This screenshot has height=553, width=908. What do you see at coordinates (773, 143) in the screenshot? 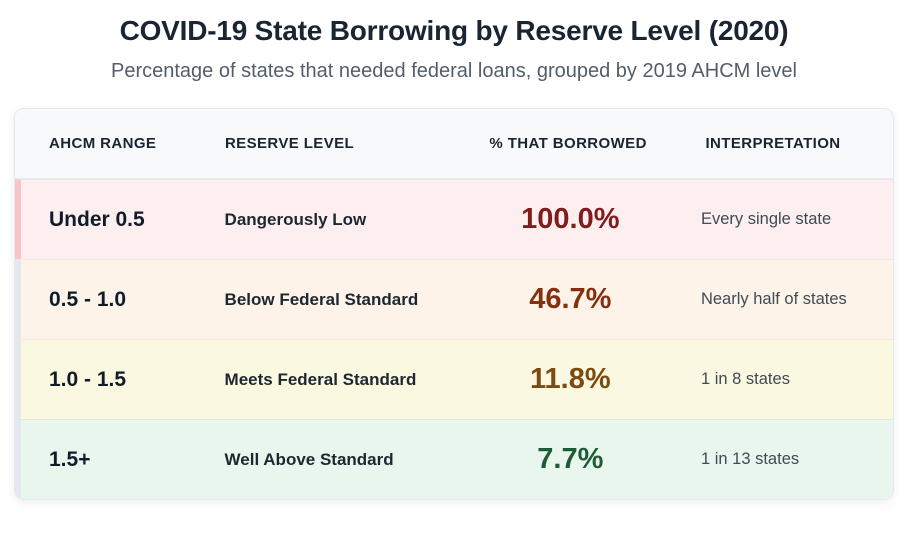
I see `column-header-interpretation: INTERPRETATION` at bounding box center [773, 143].